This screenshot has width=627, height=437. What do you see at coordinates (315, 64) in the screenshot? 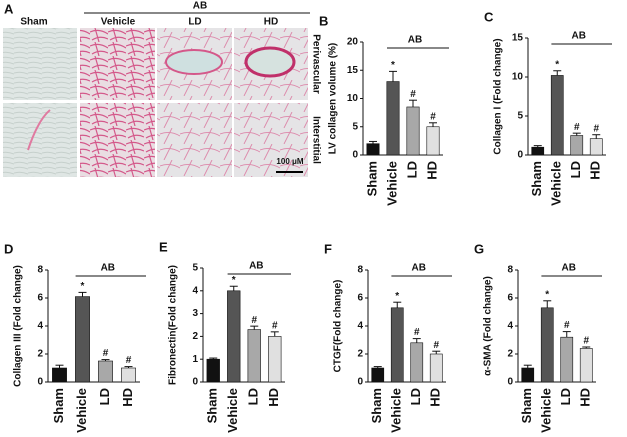
I see `row-label: Perivascular` at bounding box center [315, 64].